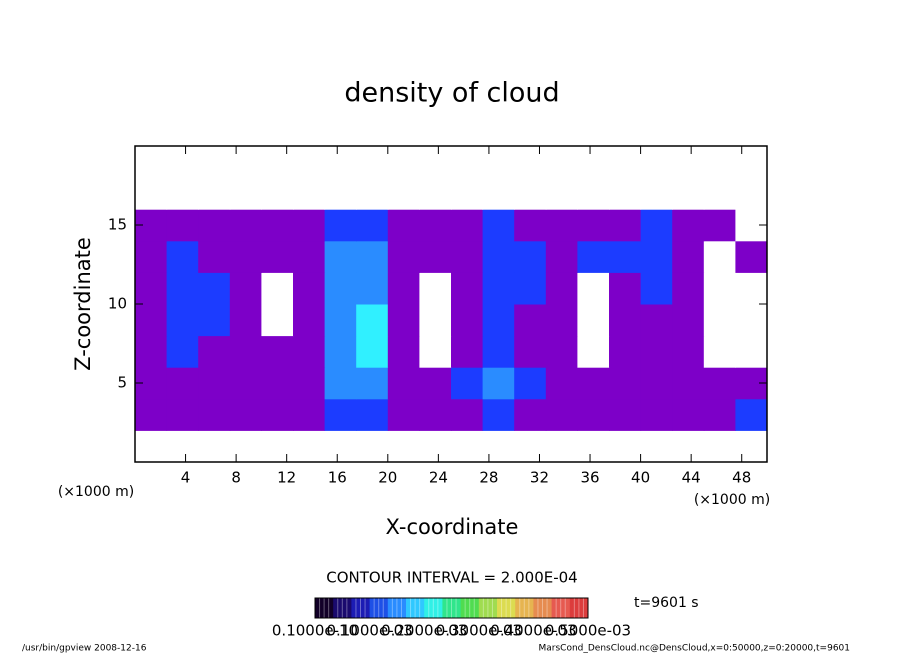 The image size is (904, 654). What do you see at coordinates (236, 478) in the screenshot?
I see `x-tick-label: 8` at bounding box center [236, 478].